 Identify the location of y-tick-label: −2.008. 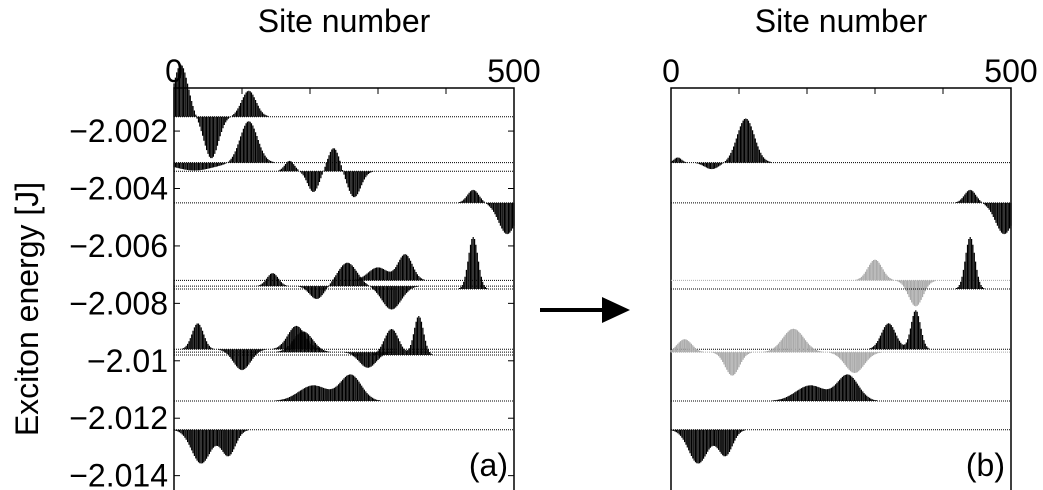
(118, 303).